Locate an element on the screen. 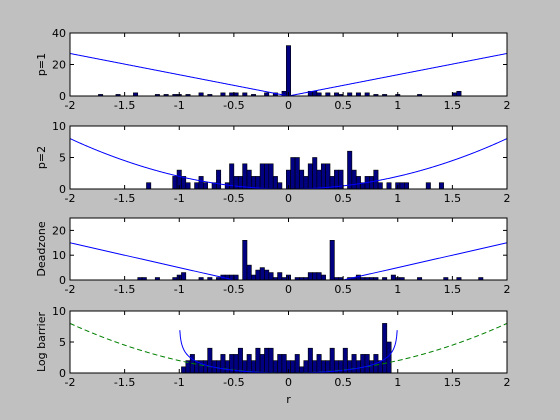 The width and height of the screenshot is (560, 420). y-axis-label: p=2 is located at coordinates (41, 157).